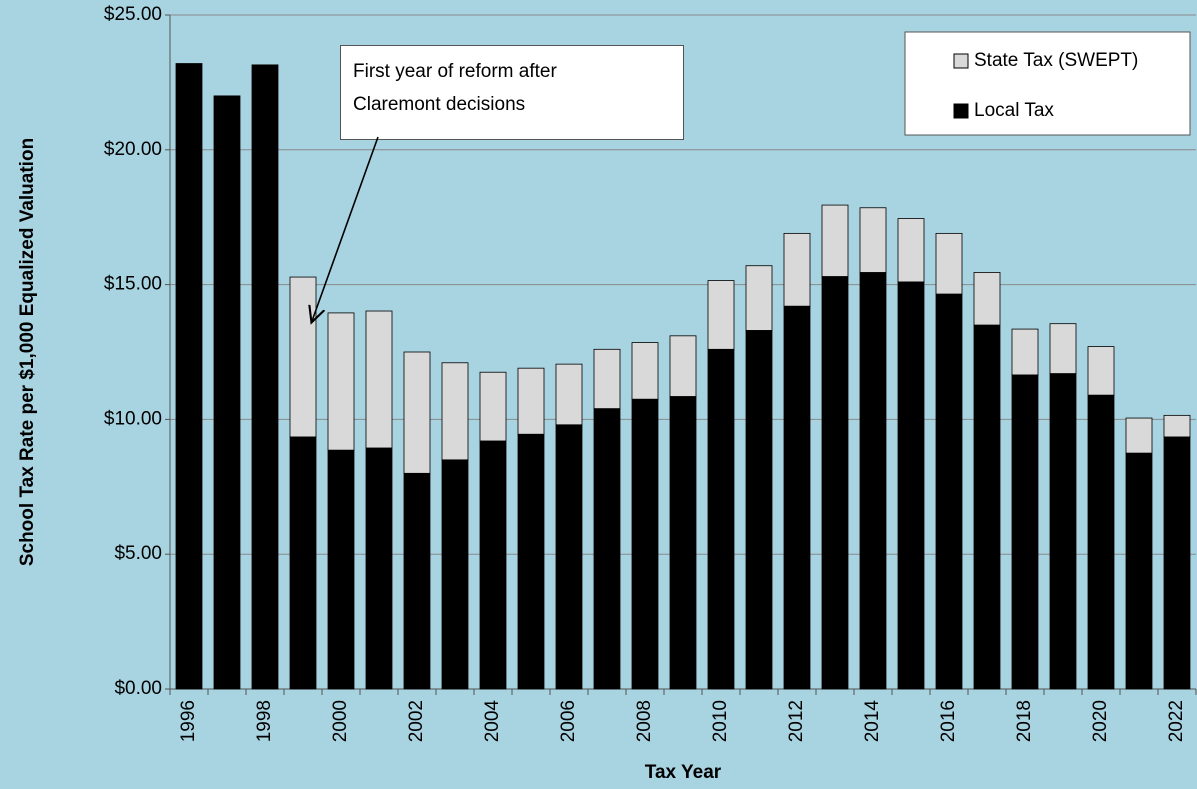 This screenshot has height=789, width=1197. I want to click on y-tick-label: $5.00, so click(138, 553).